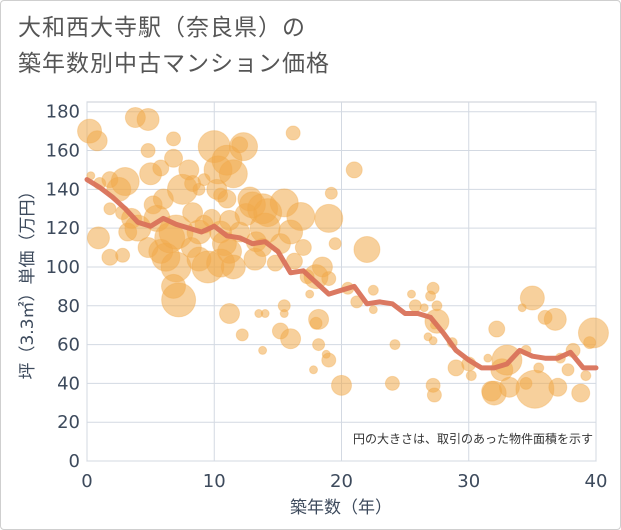 The image size is (621, 530). Describe the element at coordinates (68, 306) in the screenshot. I see `y-tick-label: 80` at that location.